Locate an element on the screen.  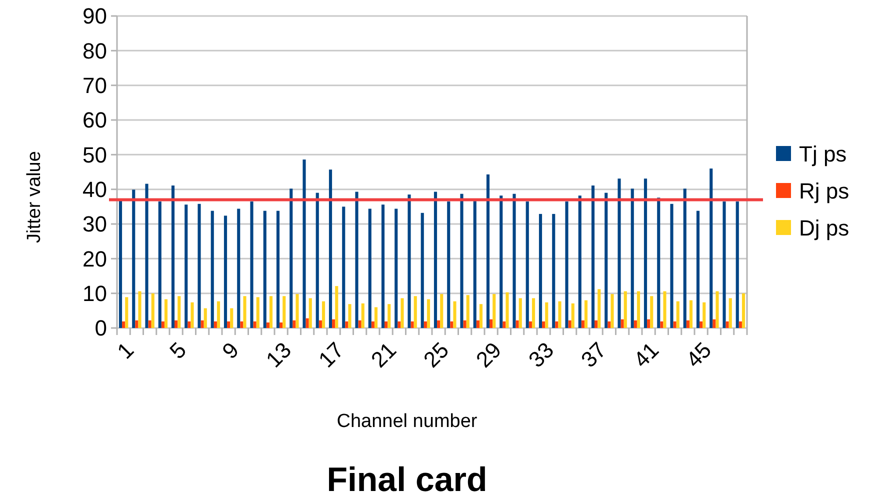
y-tick-label: 50 is located at coordinates (94, 155).